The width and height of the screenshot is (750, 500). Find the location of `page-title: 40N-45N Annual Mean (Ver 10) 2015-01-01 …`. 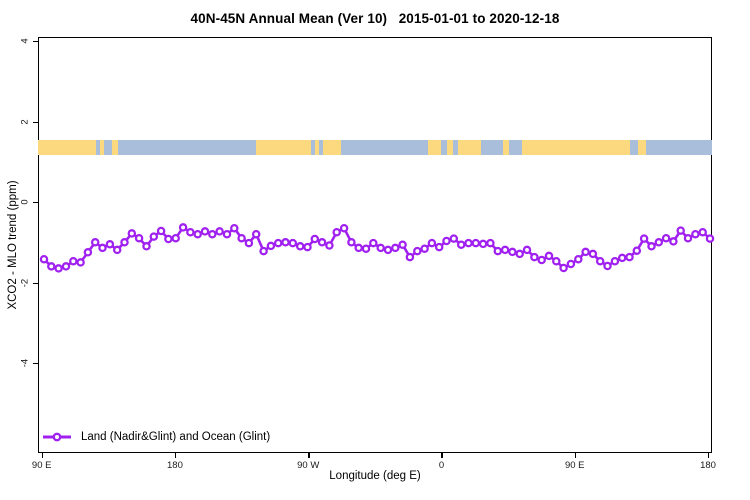

page-title: 40N-45N Annual Mean (Ver 10) 2015-01-01 … is located at coordinates (375, 18).